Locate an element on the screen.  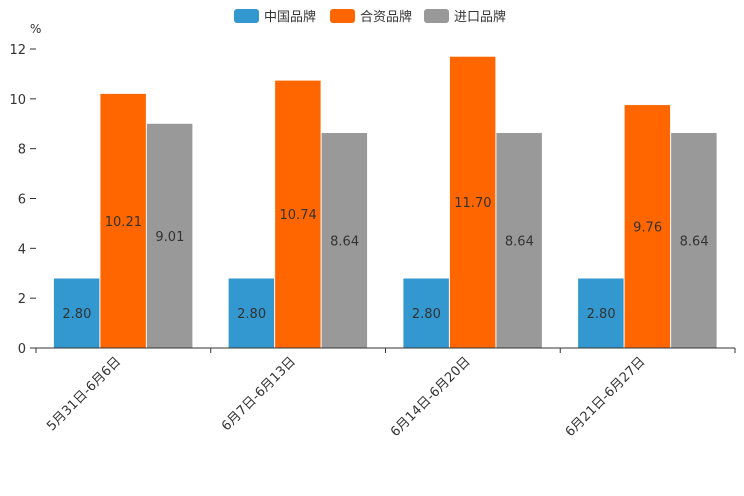
y-axis-unit: % is located at coordinates (35, 29).